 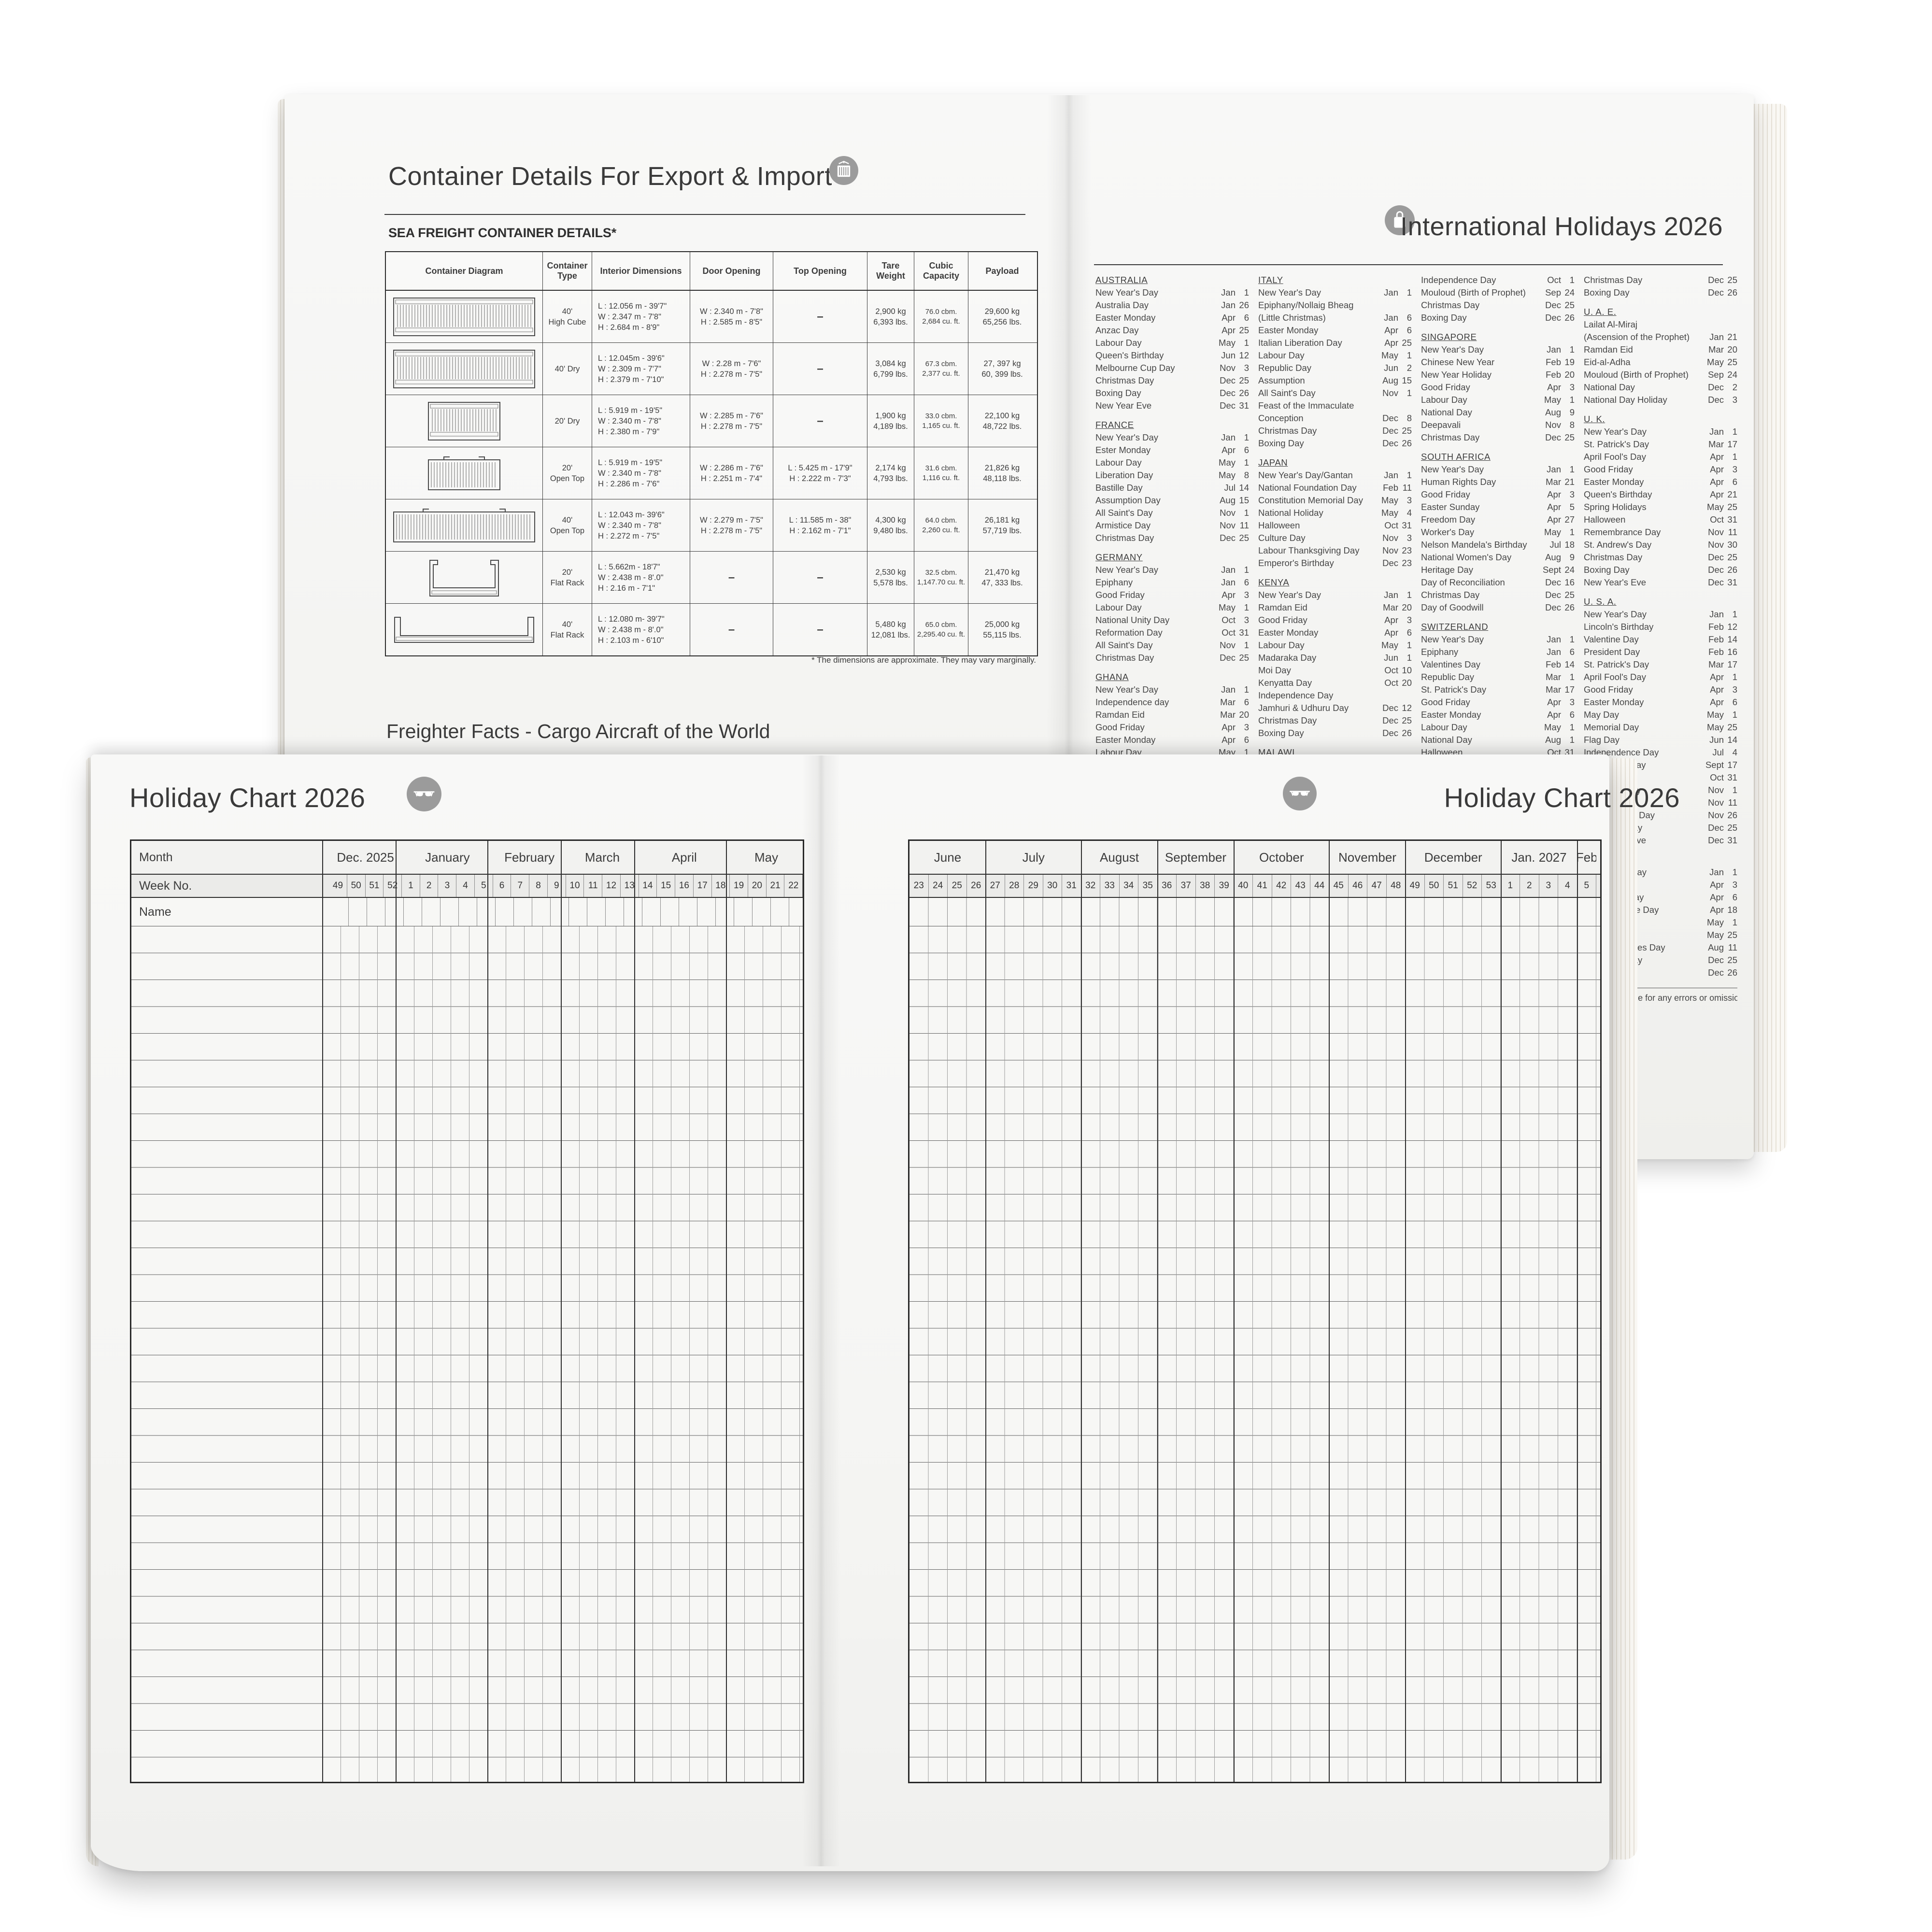 I want to click on holiday-item: Bastille Day Jul 14, so click(x=1172, y=488).